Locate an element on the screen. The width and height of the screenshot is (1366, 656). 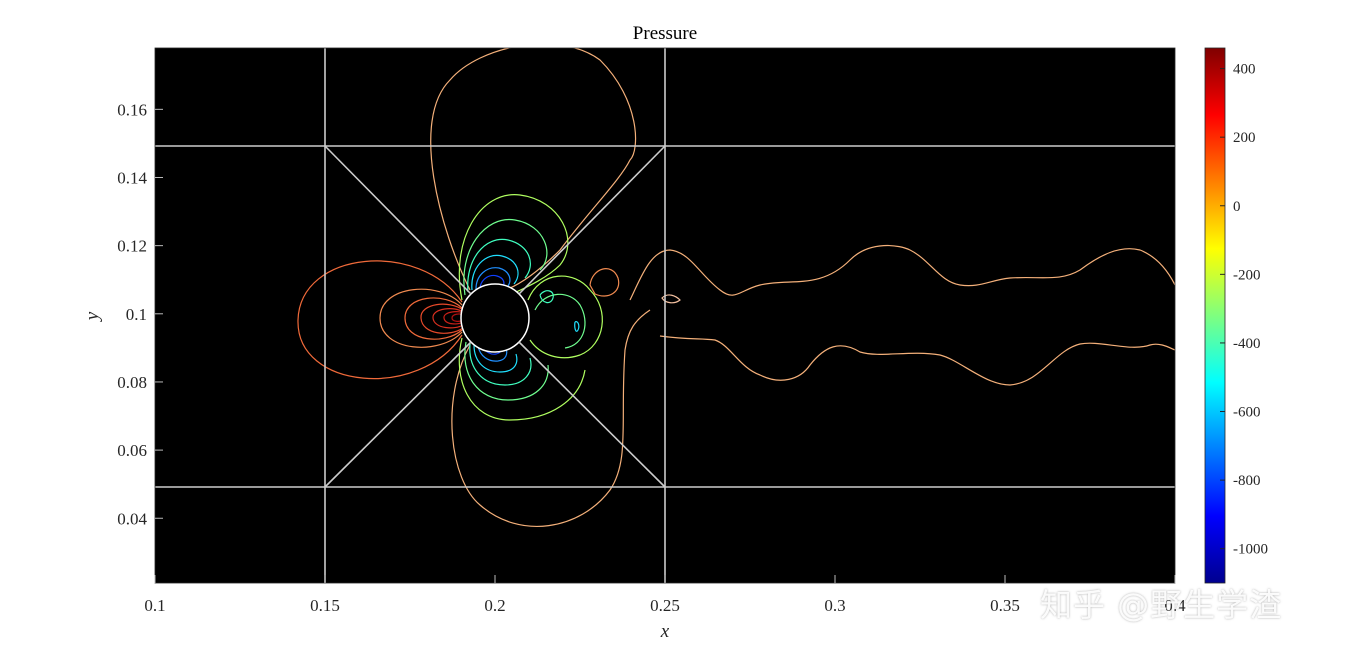
colorbar-tick-label: 400 is located at coordinates (1244, 70).